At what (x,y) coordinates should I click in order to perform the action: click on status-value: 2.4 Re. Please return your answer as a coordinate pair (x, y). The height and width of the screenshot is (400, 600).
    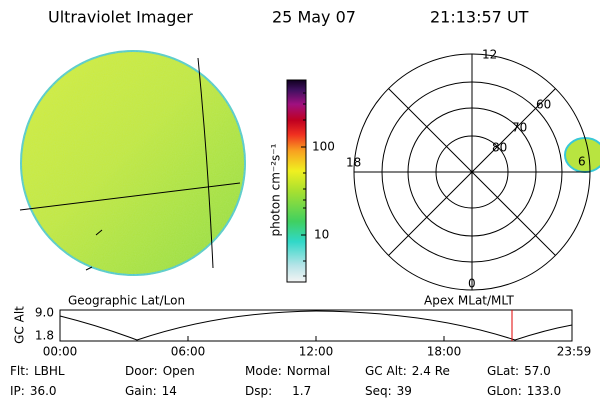
    Looking at the image, I should click on (431, 371).